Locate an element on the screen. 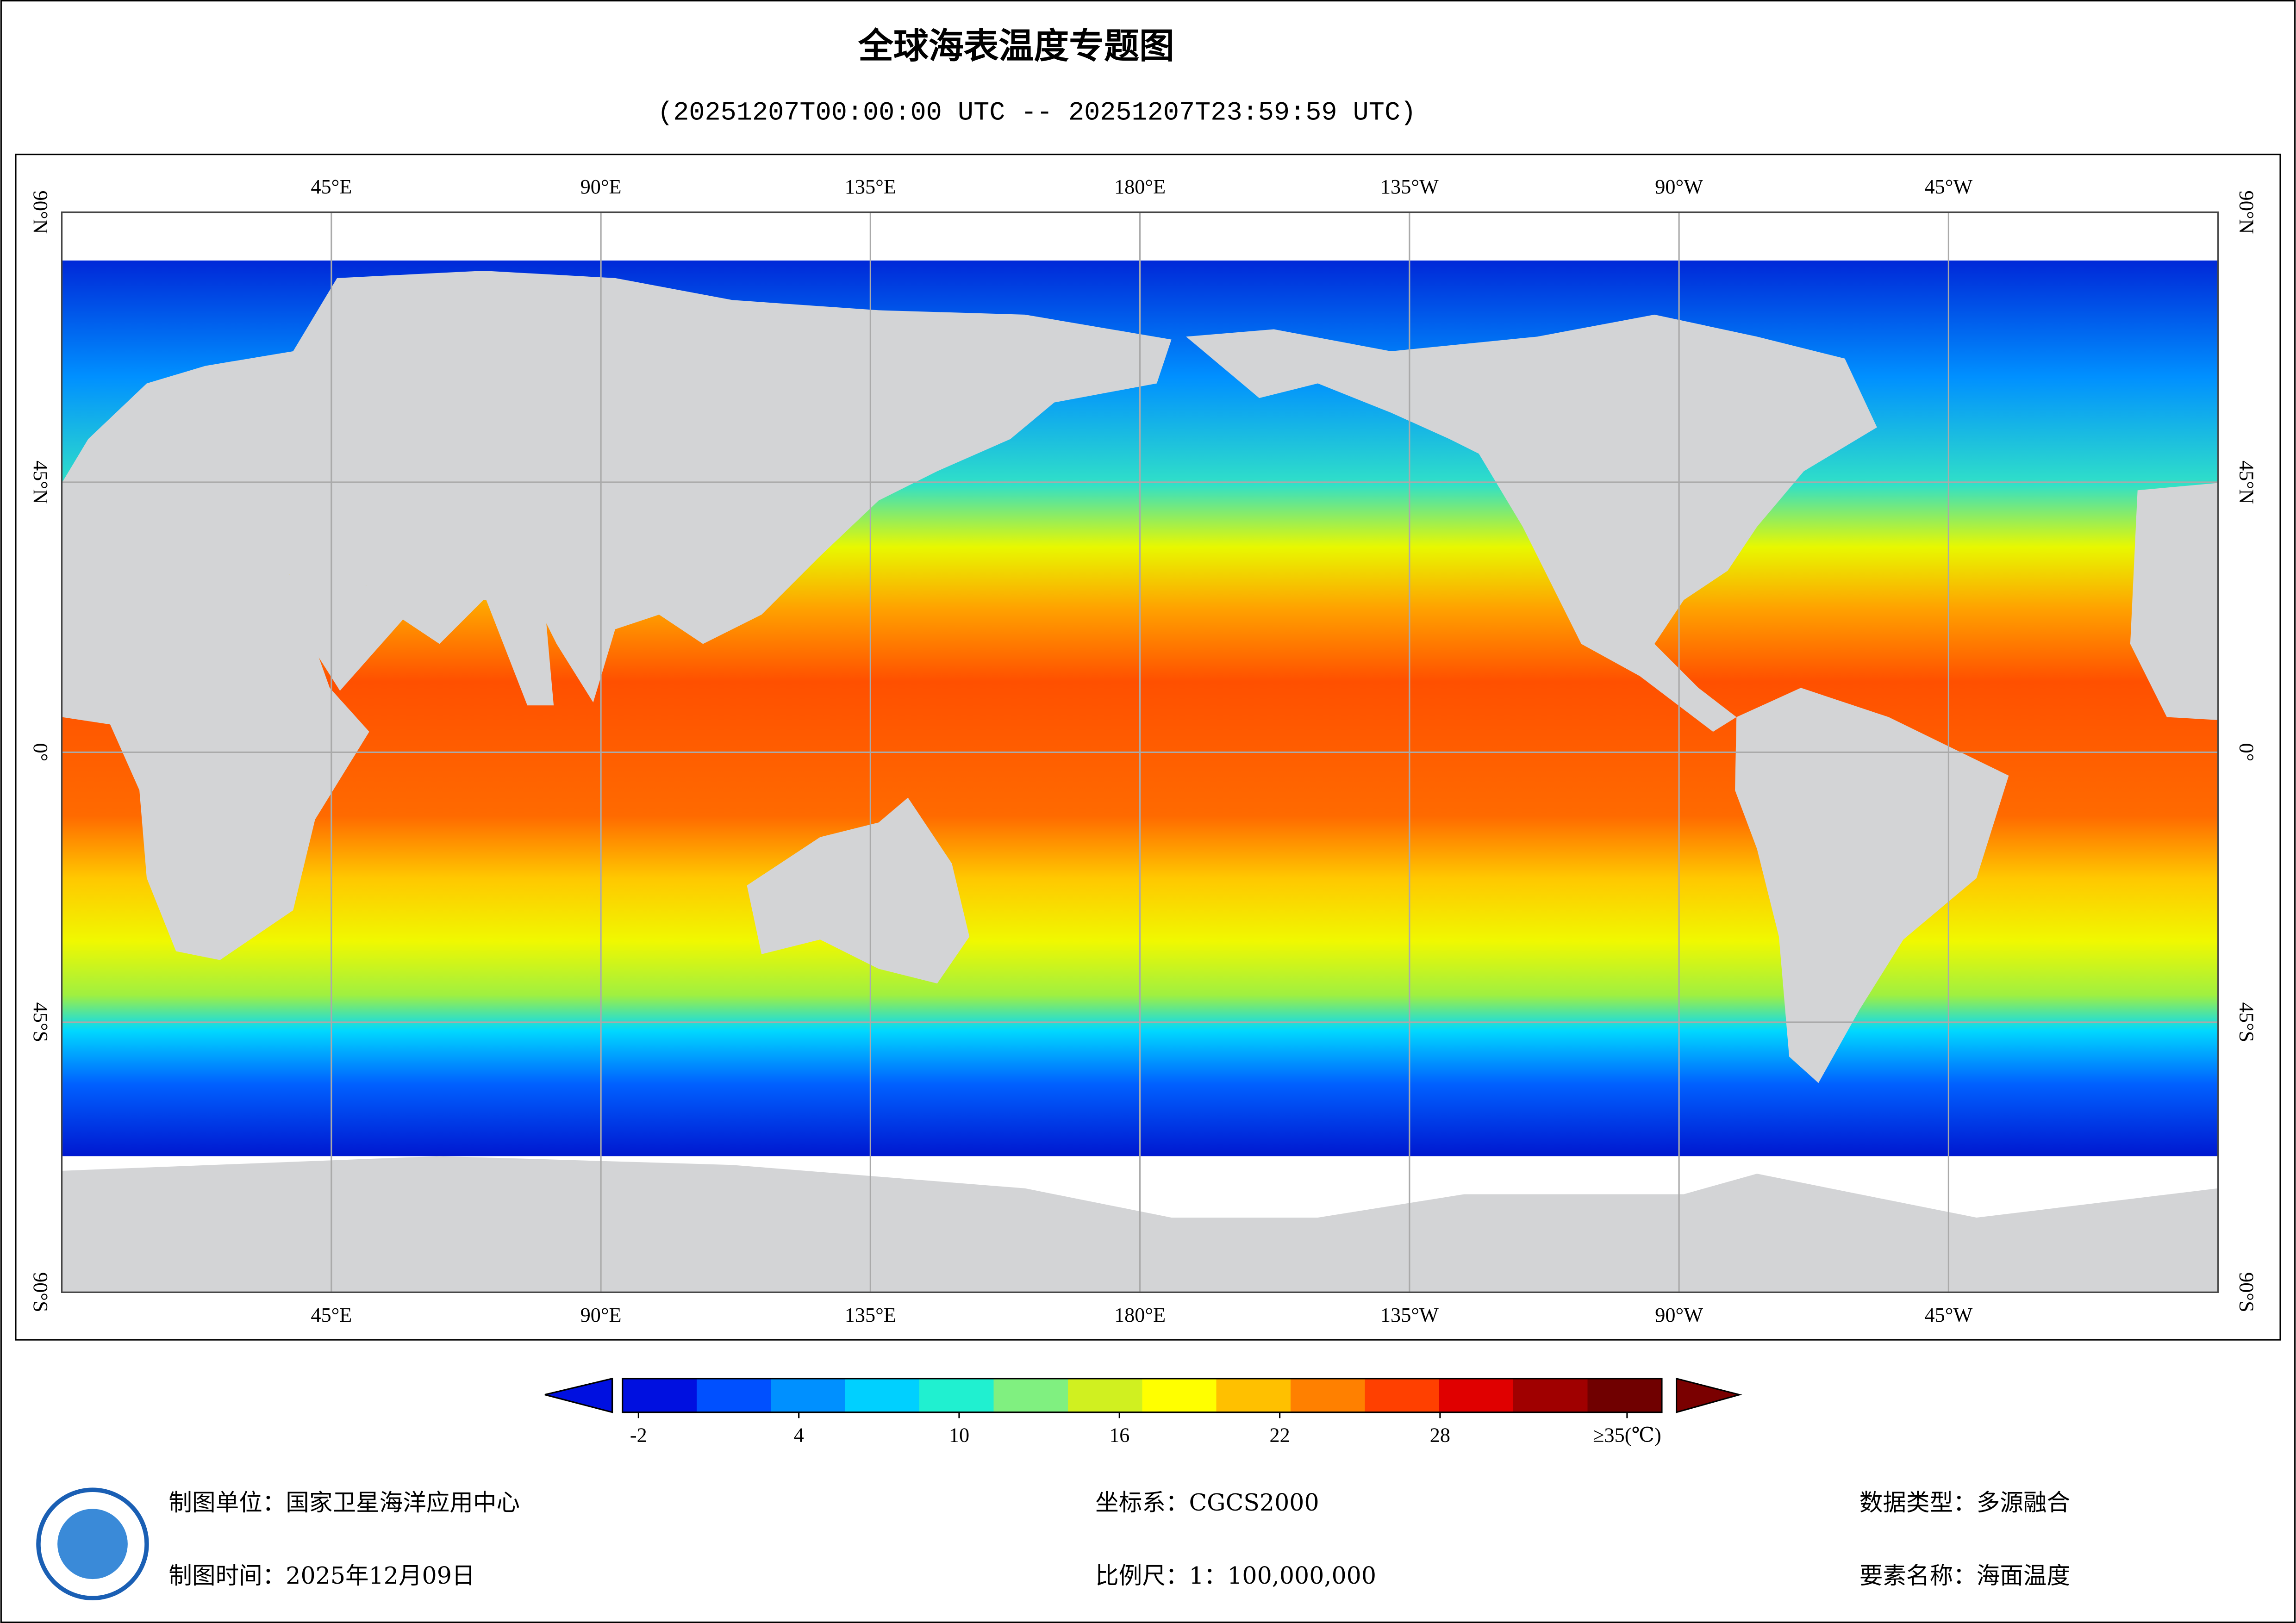  colorbar-tick-label: 28 is located at coordinates (1440, 1435).